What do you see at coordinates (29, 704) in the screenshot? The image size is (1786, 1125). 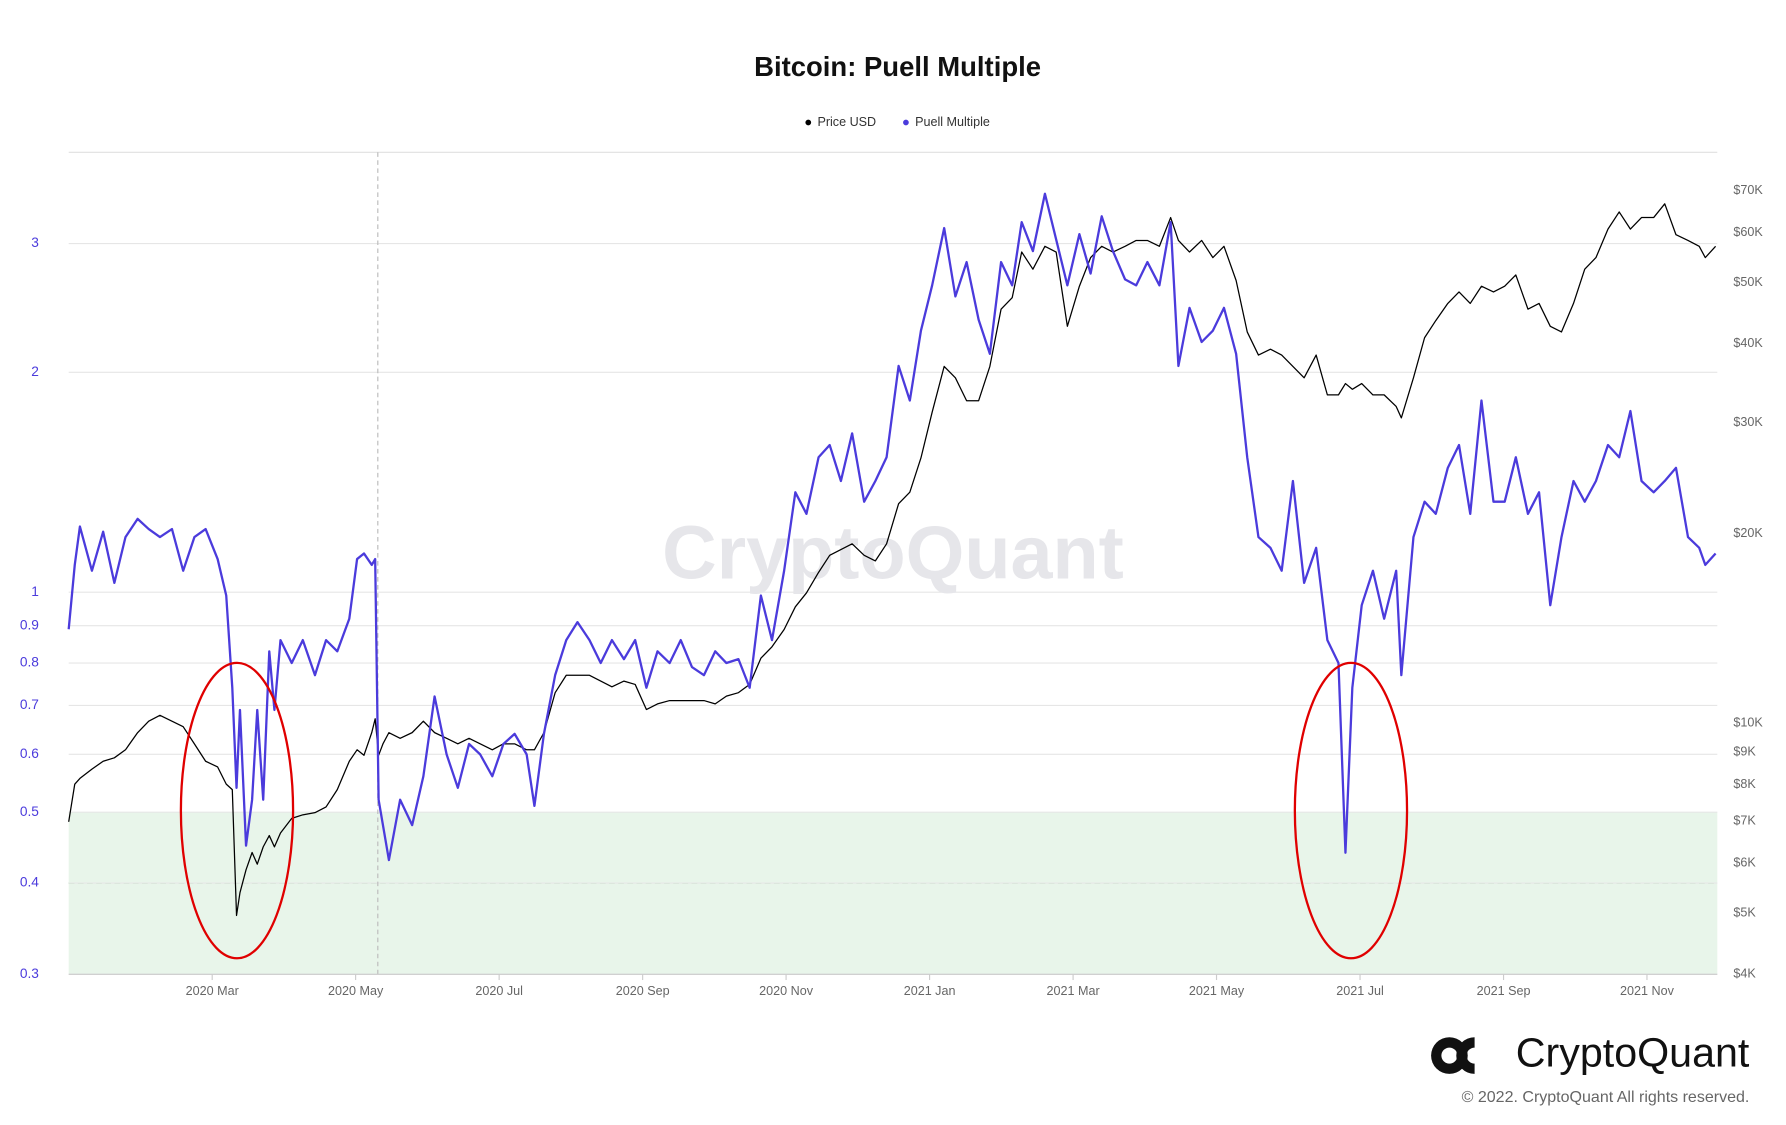 I see `y-tick-label: 0.7` at bounding box center [29, 704].